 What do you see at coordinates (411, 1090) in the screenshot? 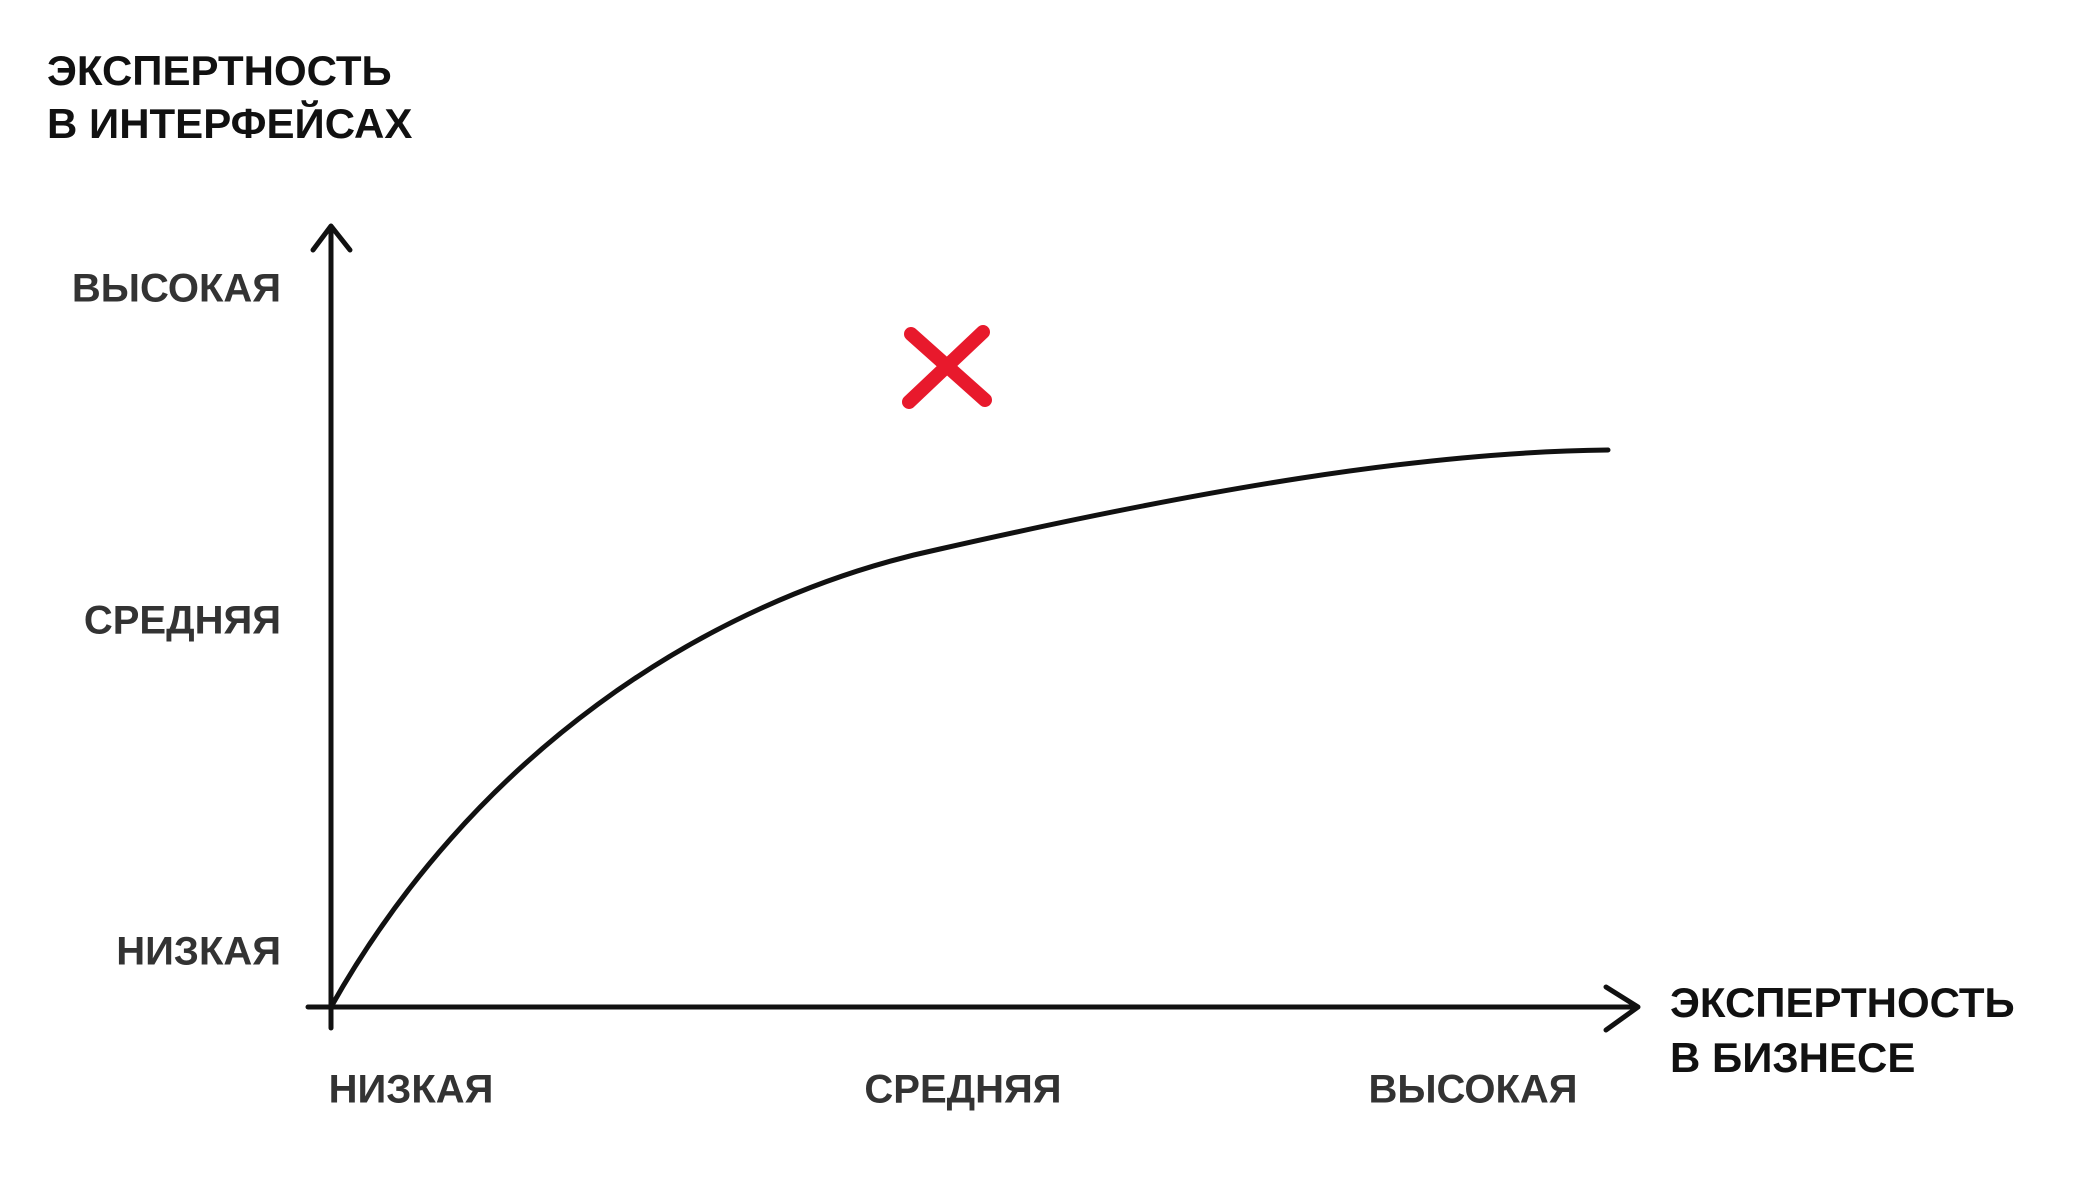
I see `x-level-label: НИЗКАЯ` at bounding box center [411, 1090].